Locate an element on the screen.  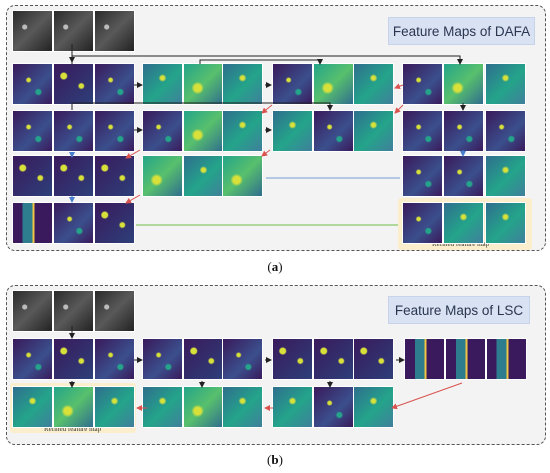
refined-feature-map-label-a: Refined feature map is located at coordinates (461, 244).